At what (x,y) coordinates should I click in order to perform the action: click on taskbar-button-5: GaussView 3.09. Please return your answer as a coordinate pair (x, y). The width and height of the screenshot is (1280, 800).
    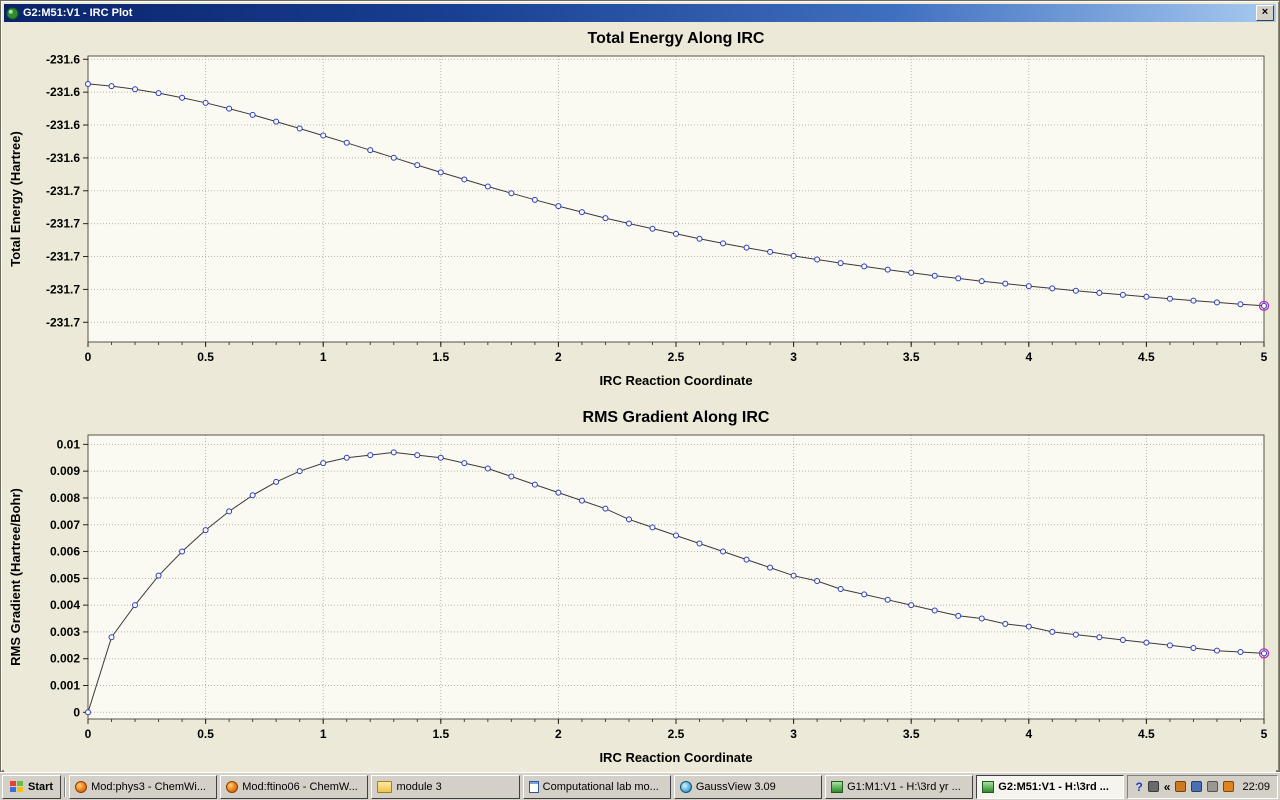
    Looking at the image, I should click on (748, 786).